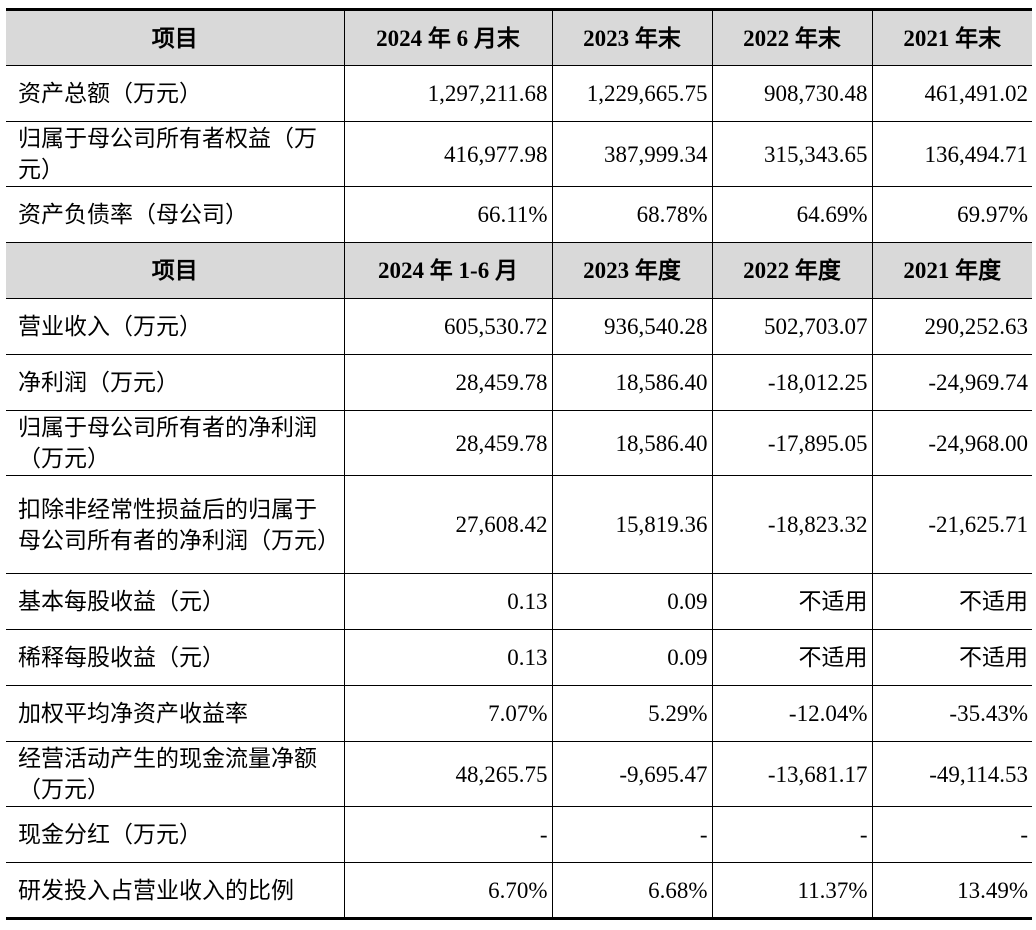 The height and width of the screenshot is (930, 1036). I want to click on value-cell: 908,730.48, so click(792, 93).